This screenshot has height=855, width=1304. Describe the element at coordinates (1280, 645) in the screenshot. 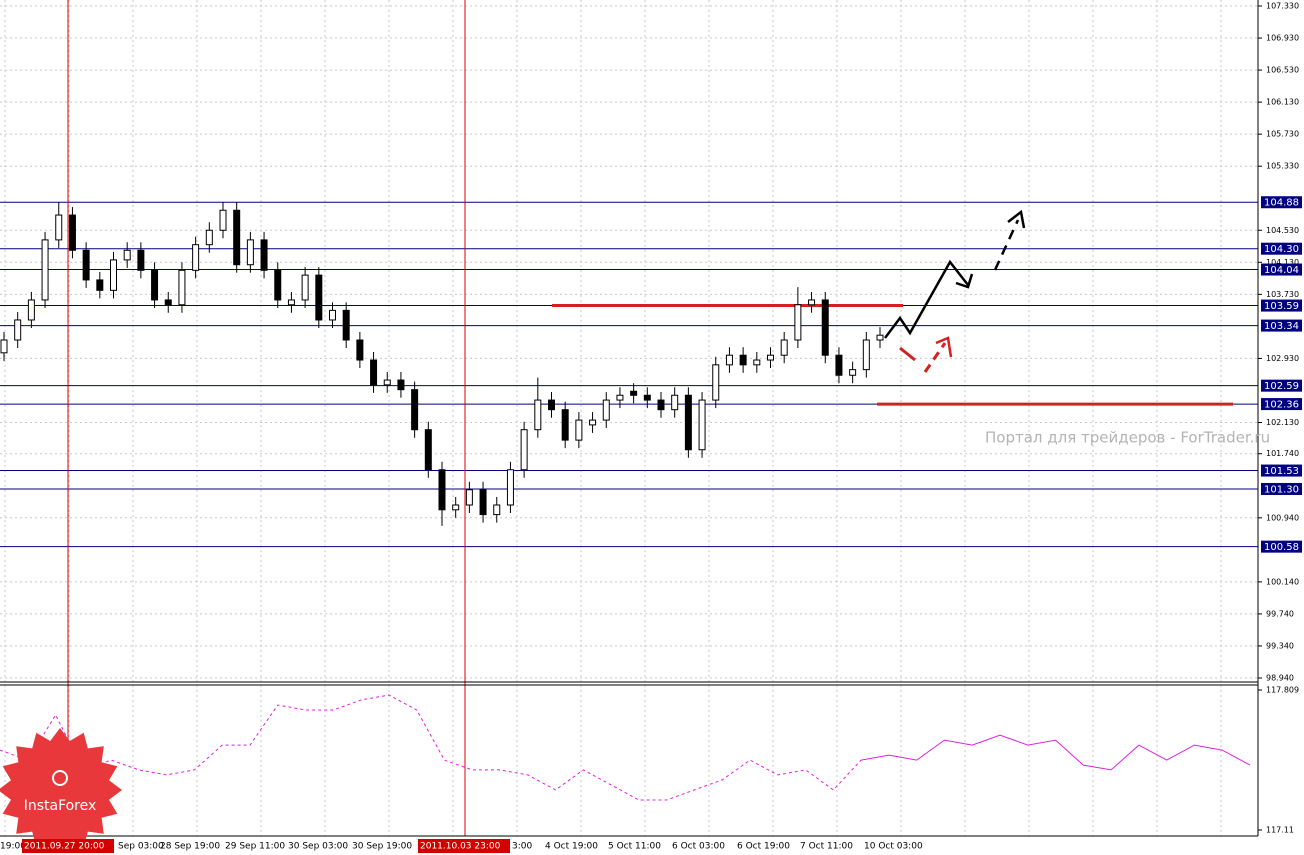

I see `y-tick-label: 99.340` at that location.